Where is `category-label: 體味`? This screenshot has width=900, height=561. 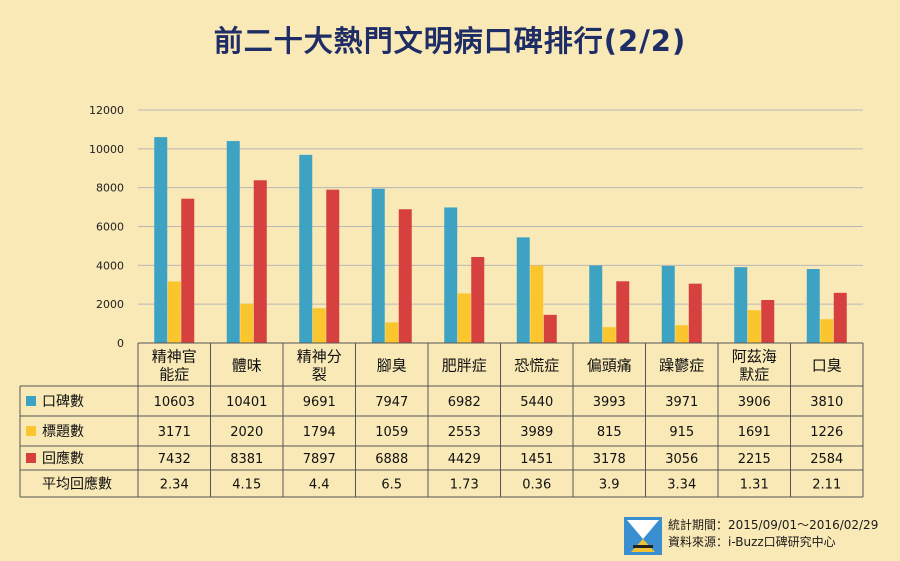
category-label: 體味 is located at coordinates (247, 366).